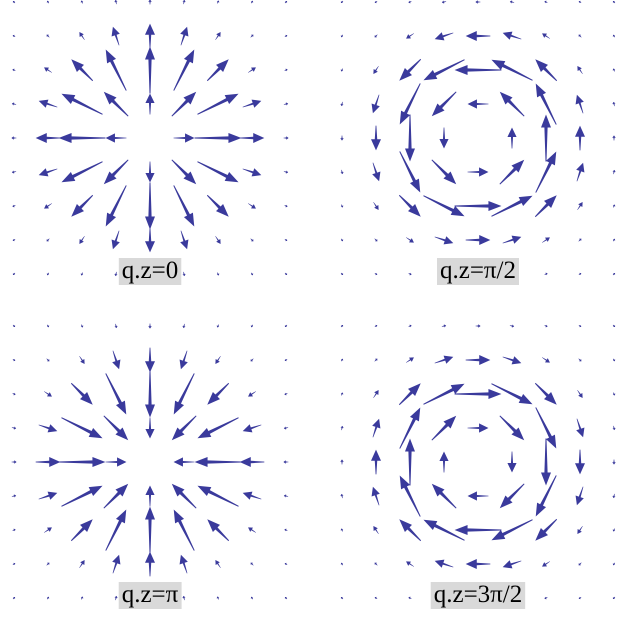 Image resolution: width=634 pixels, height=619 pixels. I want to click on panel-label-group: q.z=3π/2, so click(478, 595).